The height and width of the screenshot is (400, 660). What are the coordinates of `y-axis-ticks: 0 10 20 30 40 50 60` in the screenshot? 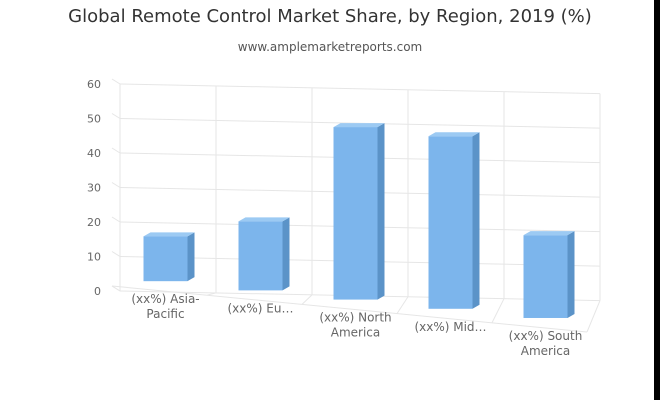 It's located at (94, 188).